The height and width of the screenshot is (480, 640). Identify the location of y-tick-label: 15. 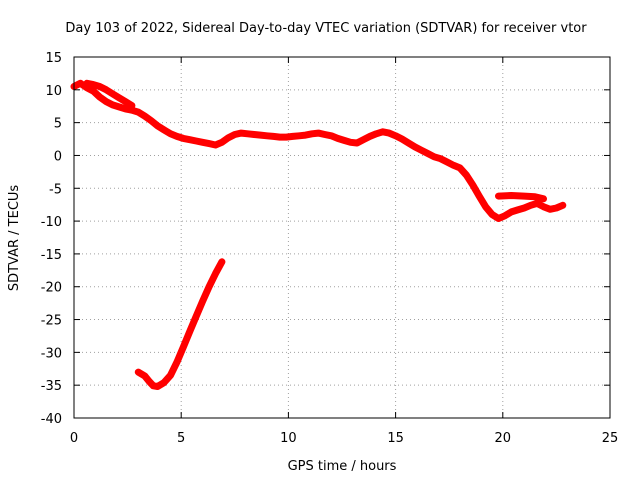
(53, 58).